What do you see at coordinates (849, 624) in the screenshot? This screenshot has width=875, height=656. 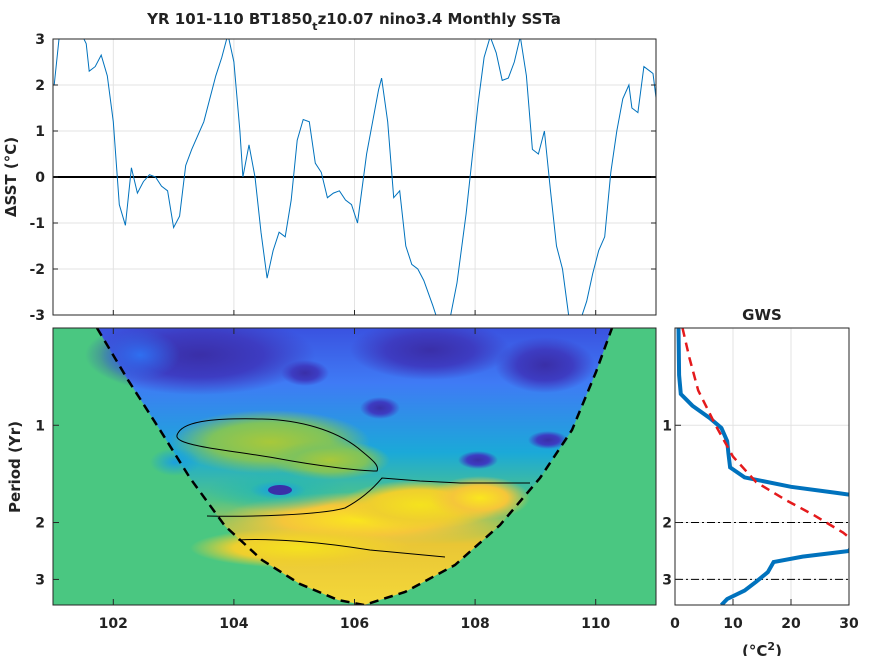 I see `gws-x-tick-label: 30` at bounding box center [849, 624].